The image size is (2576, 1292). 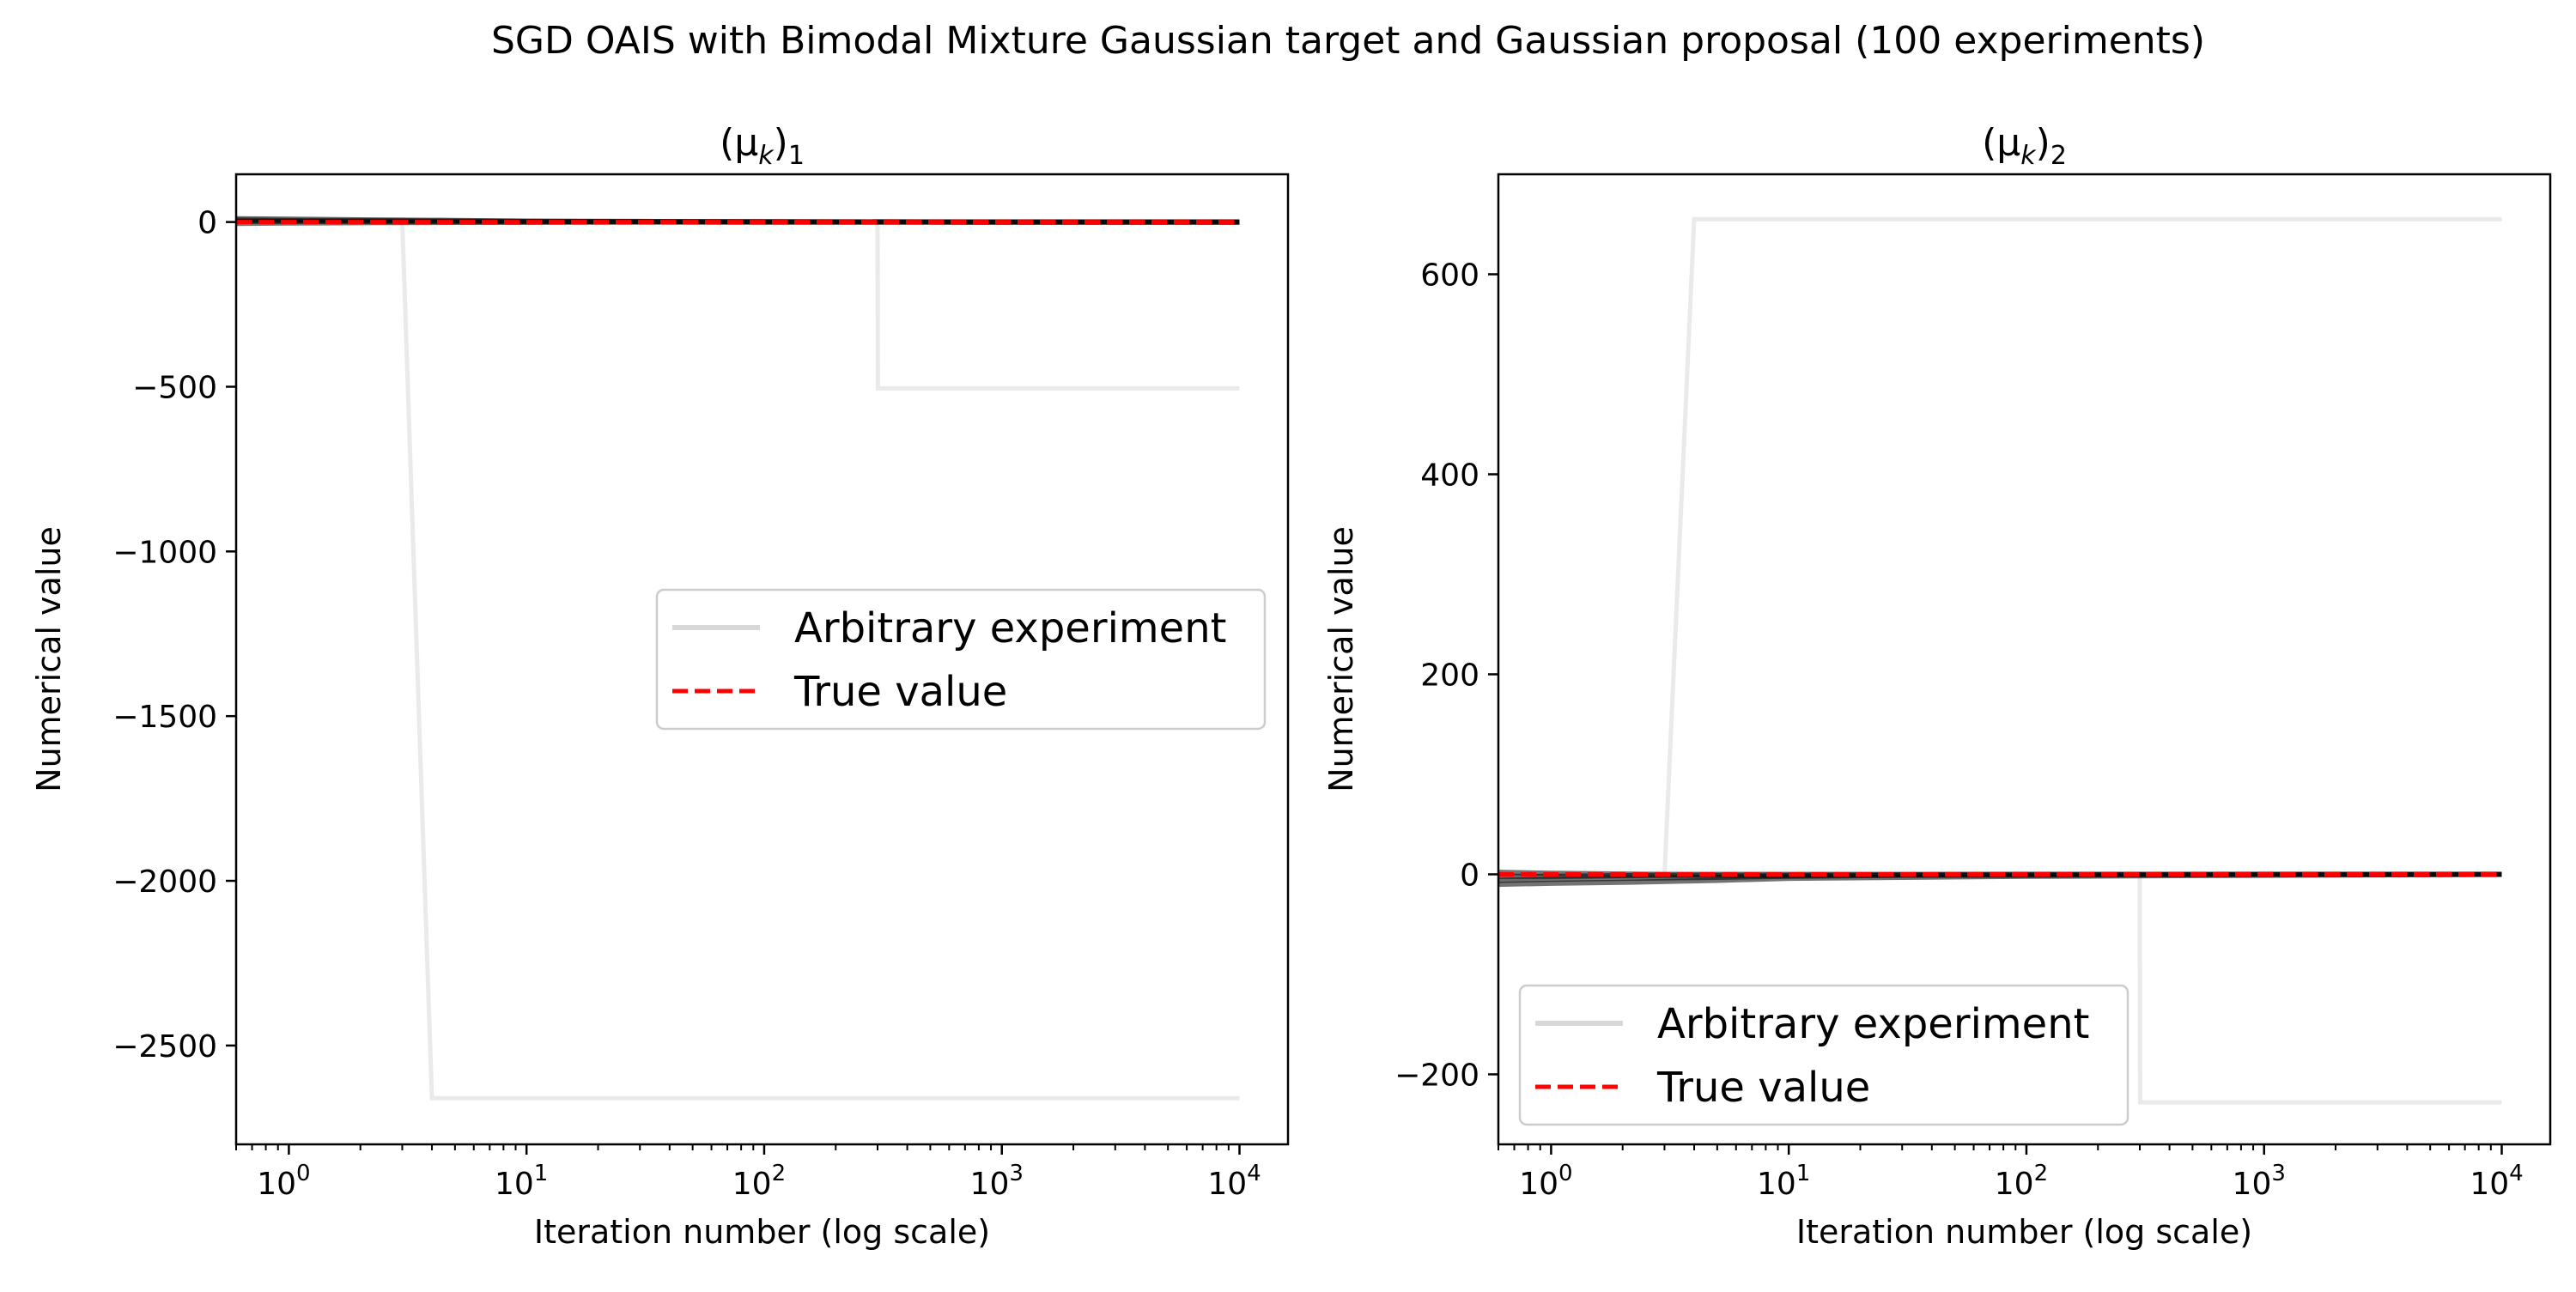 What do you see at coordinates (164, 717) in the screenshot?
I see `y-tick-label: −1500` at bounding box center [164, 717].